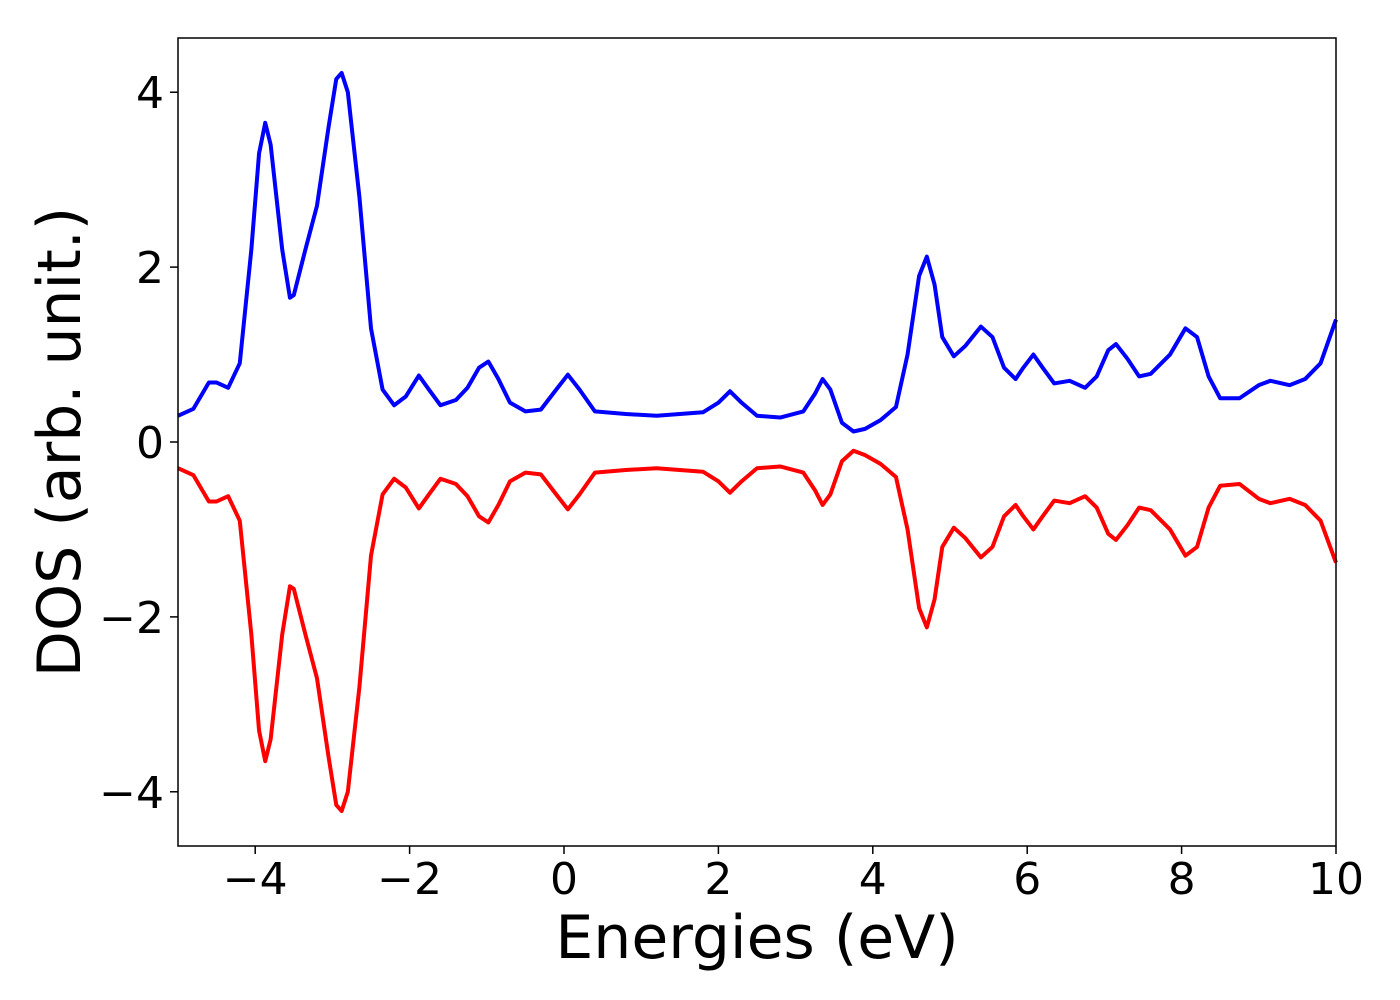  I want to click on x-tick-label: 8, so click(1182, 879).